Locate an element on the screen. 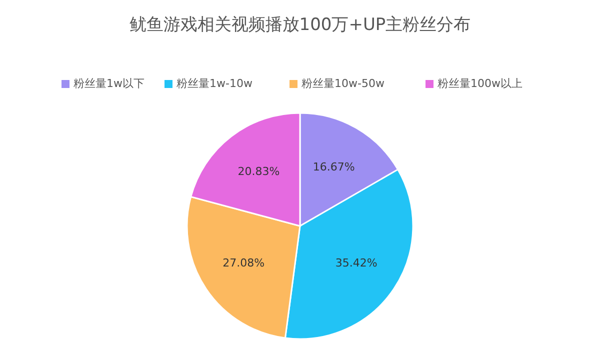  data-label: 16.67% is located at coordinates (333, 167).